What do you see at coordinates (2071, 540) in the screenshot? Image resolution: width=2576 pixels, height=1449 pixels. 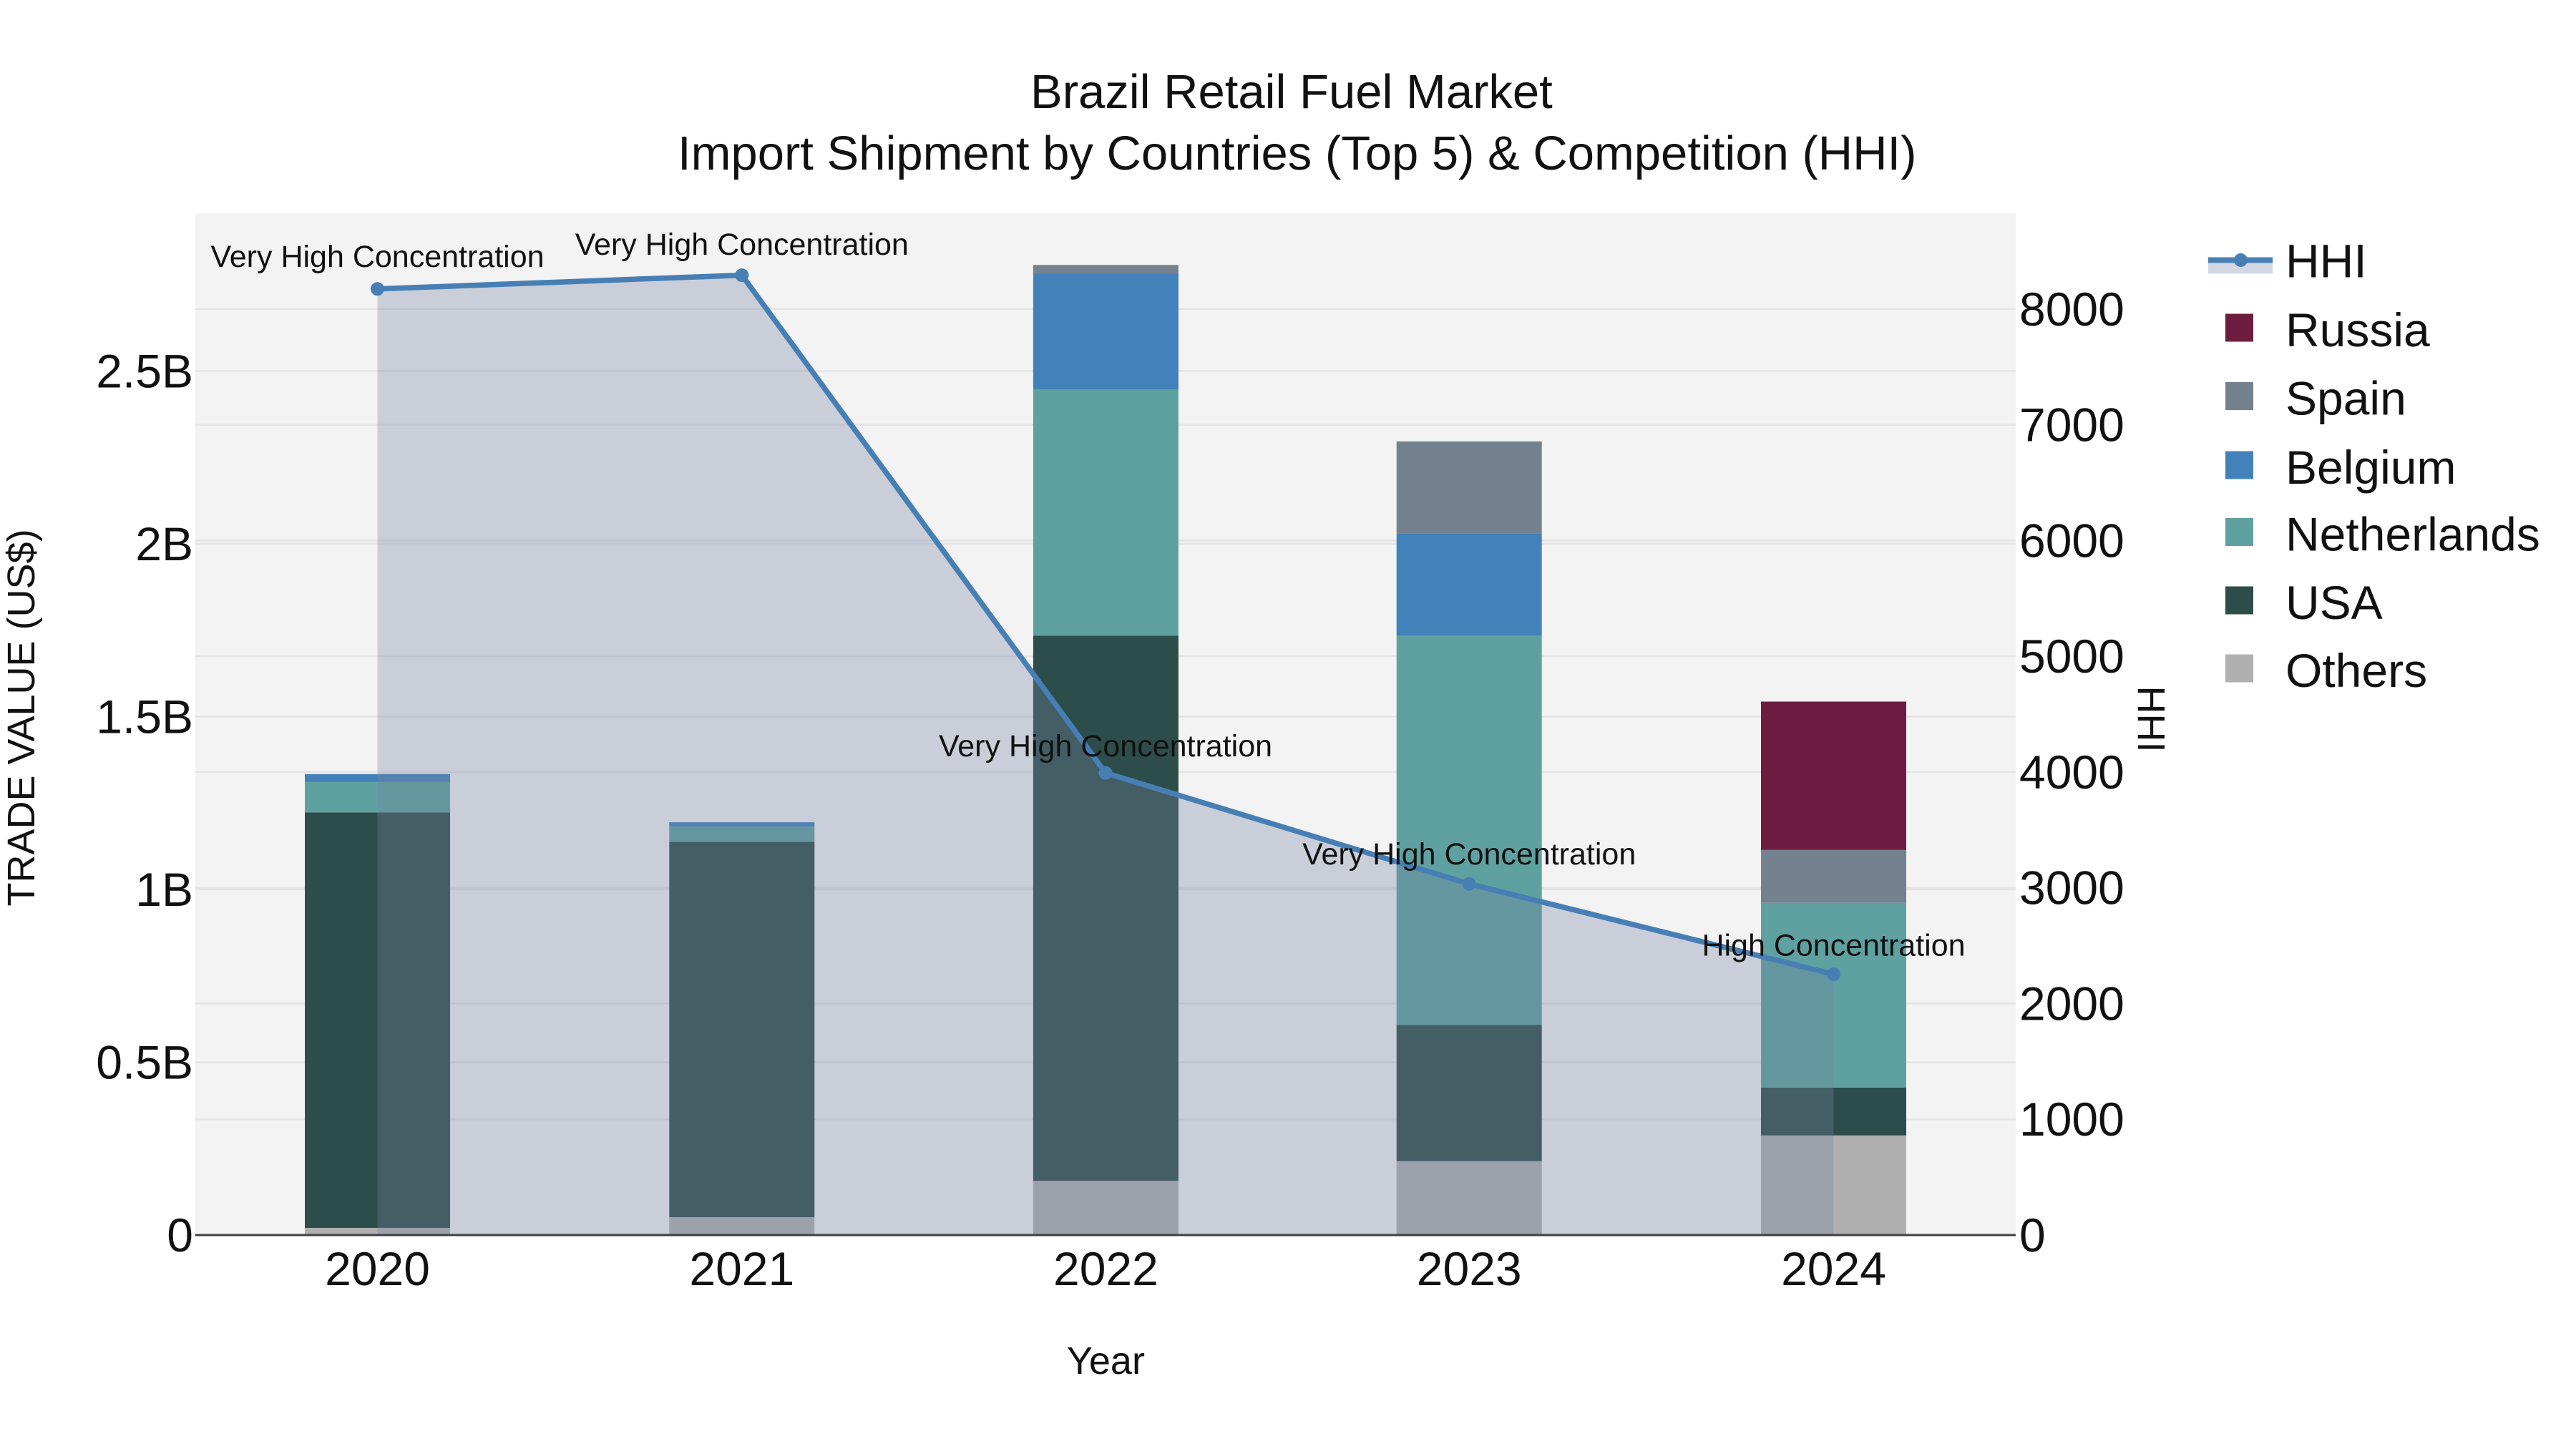 I see `svg-text: 6000` at bounding box center [2071, 540].